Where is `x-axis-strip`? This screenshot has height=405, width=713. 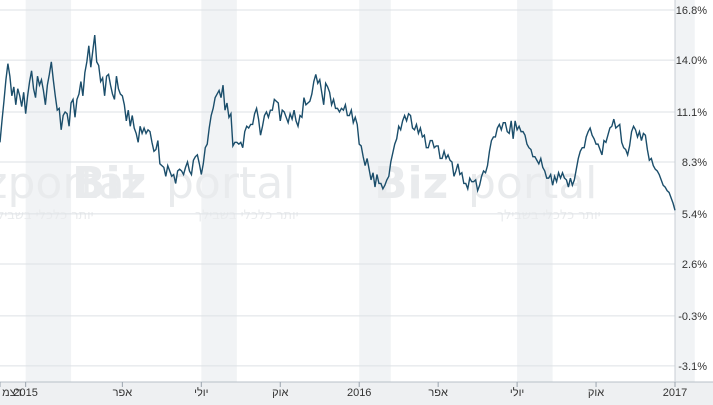 x-axis-strip is located at coordinates (356, 393).